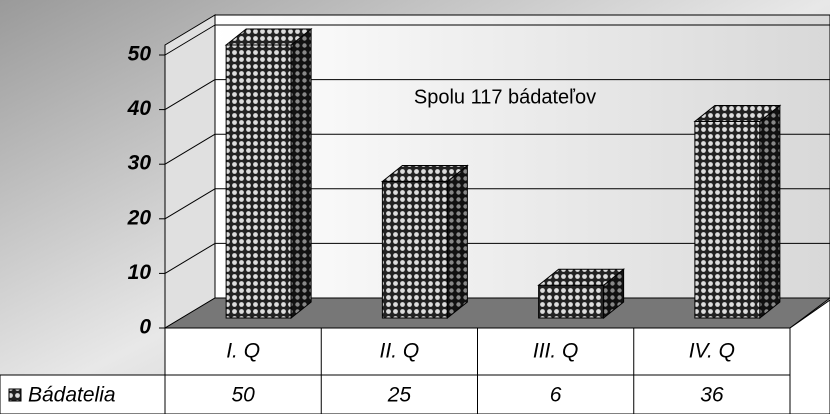 This screenshot has height=414, width=830. I want to click on annotation: Spolu 117 bádateľov, so click(505, 97).